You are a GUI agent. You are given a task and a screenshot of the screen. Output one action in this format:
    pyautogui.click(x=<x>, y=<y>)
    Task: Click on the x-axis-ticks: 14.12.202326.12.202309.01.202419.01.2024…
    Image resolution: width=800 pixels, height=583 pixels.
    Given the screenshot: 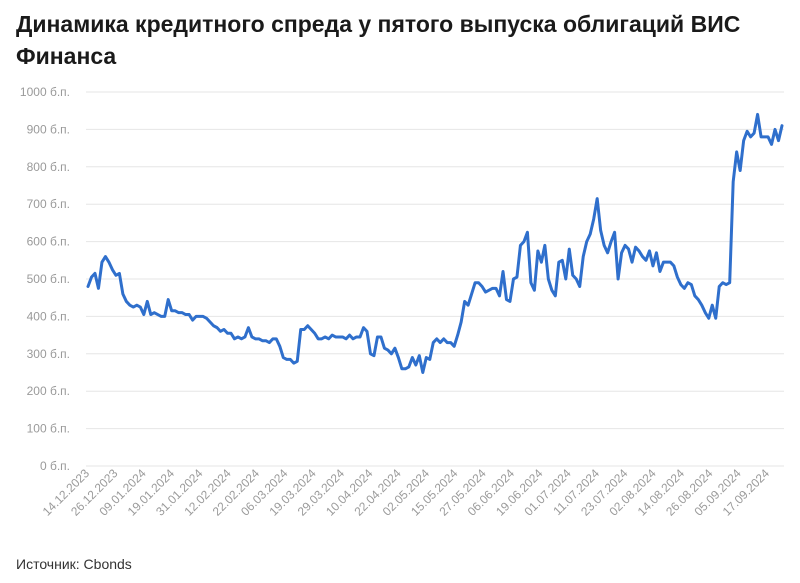 What is the action you would take?
    pyautogui.click(x=406, y=492)
    